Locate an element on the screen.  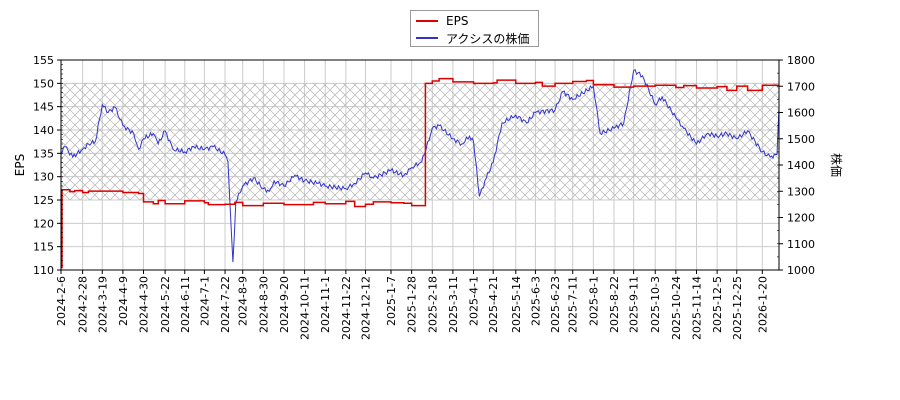
legend-label-eps: EPS is located at coordinates (457, 21).